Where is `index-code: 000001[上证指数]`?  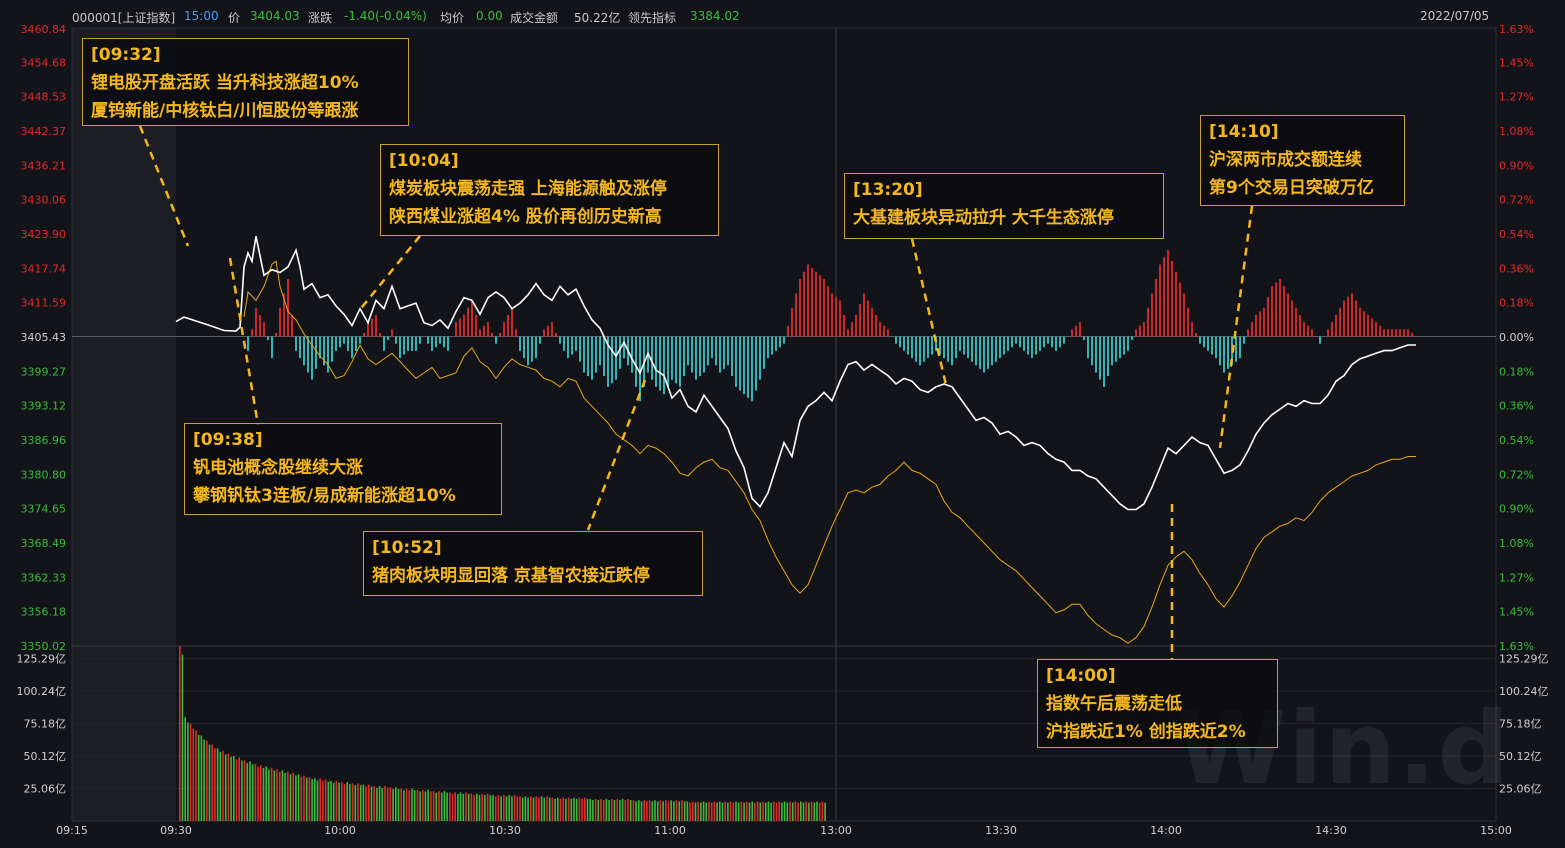 index-code: 000001[上证指数] is located at coordinates (124, 18).